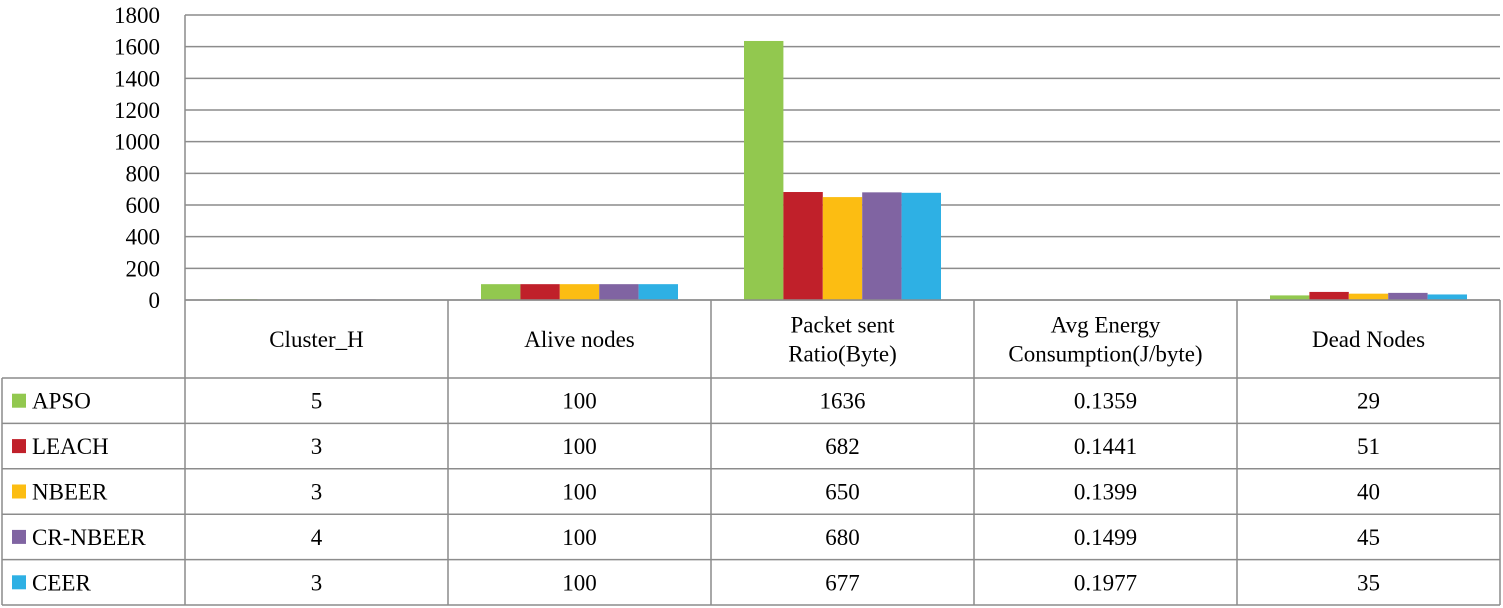 Image resolution: width=1503 pixels, height=608 pixels. I want to click on legend-label: CR-NBEER, so click(89, 537).